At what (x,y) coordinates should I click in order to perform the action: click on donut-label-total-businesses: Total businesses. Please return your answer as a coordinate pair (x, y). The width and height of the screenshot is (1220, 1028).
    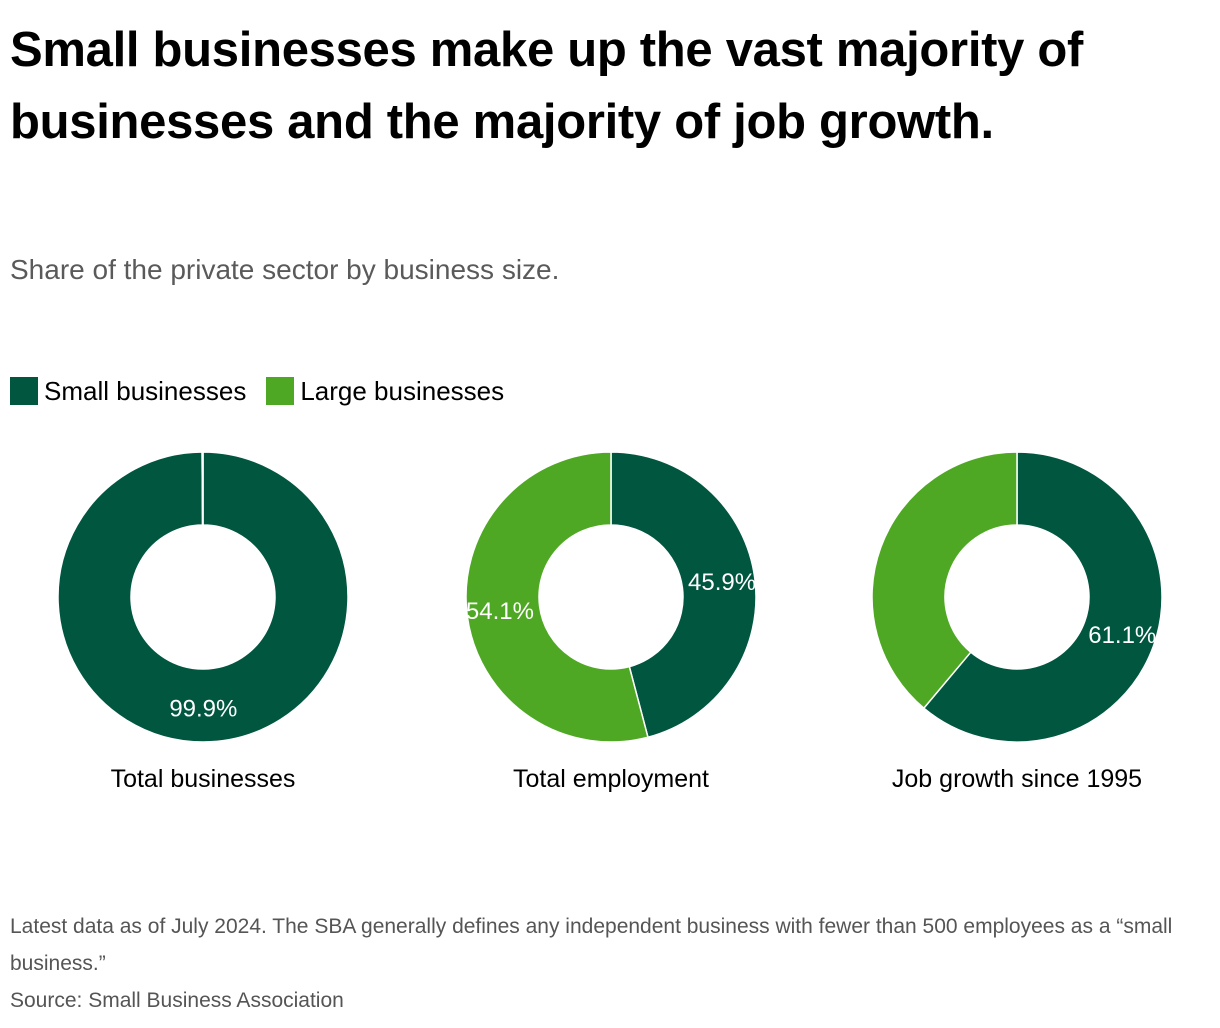
    Looking at the image, I should click on (203, 779).